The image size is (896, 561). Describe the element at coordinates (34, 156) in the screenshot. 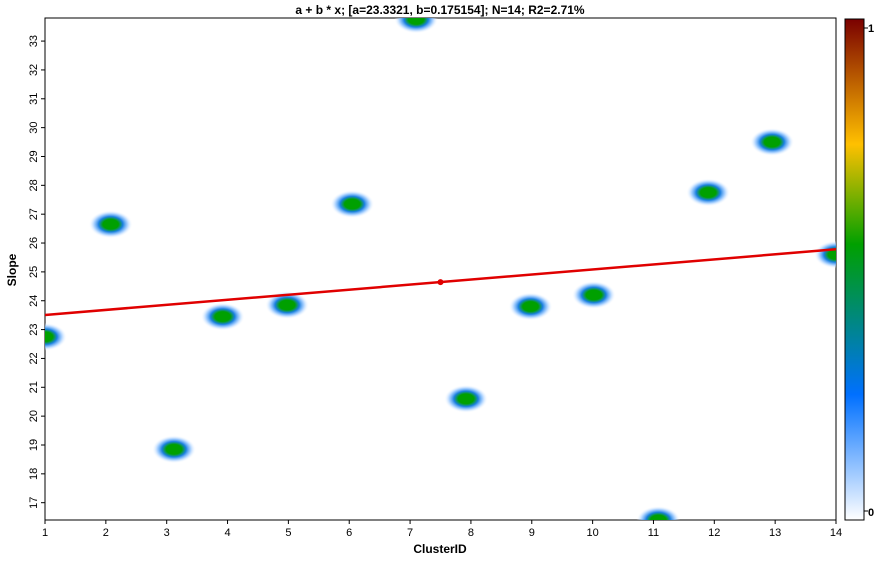

I see `y-tick-label-29: 29` at that location.